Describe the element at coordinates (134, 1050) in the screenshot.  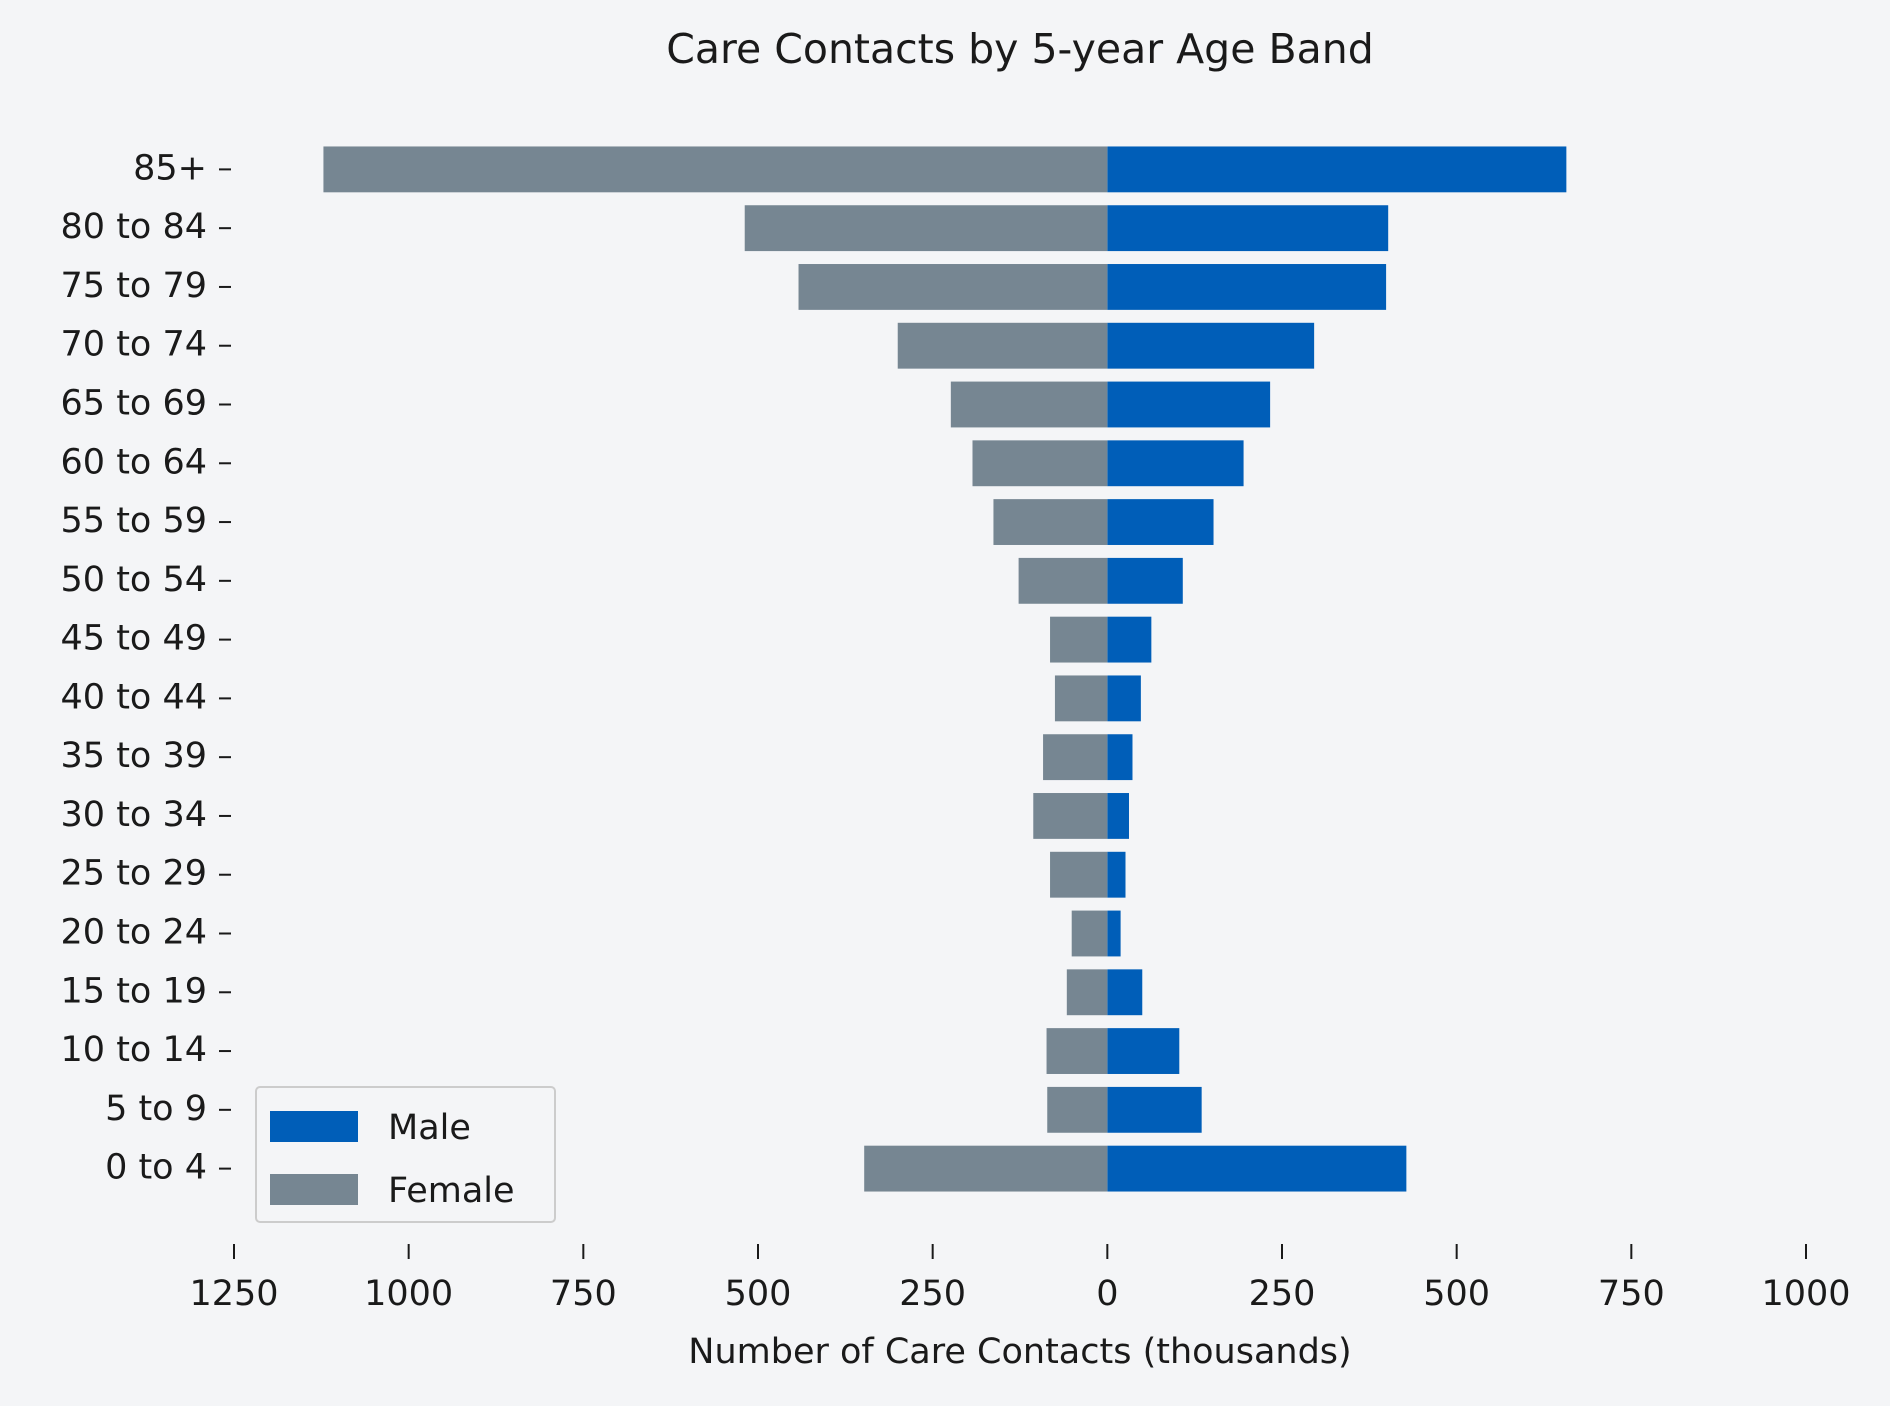
I see `y-tick-label: 10 to 14` at that location.